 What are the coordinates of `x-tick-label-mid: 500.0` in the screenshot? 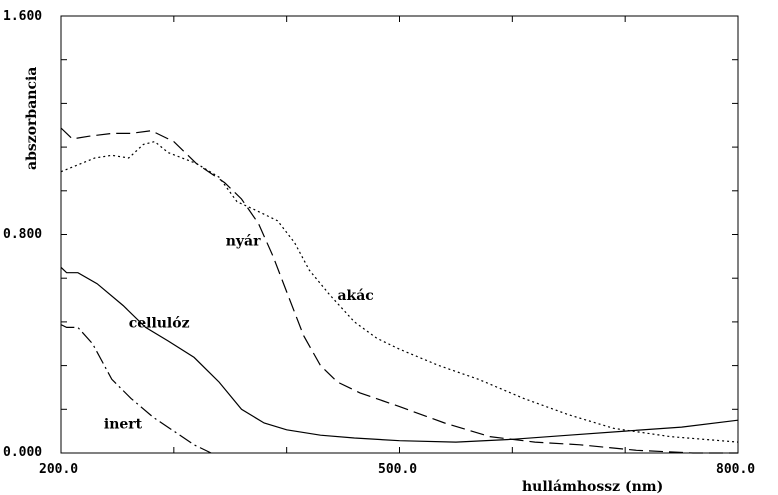 It's located at (397, 469).